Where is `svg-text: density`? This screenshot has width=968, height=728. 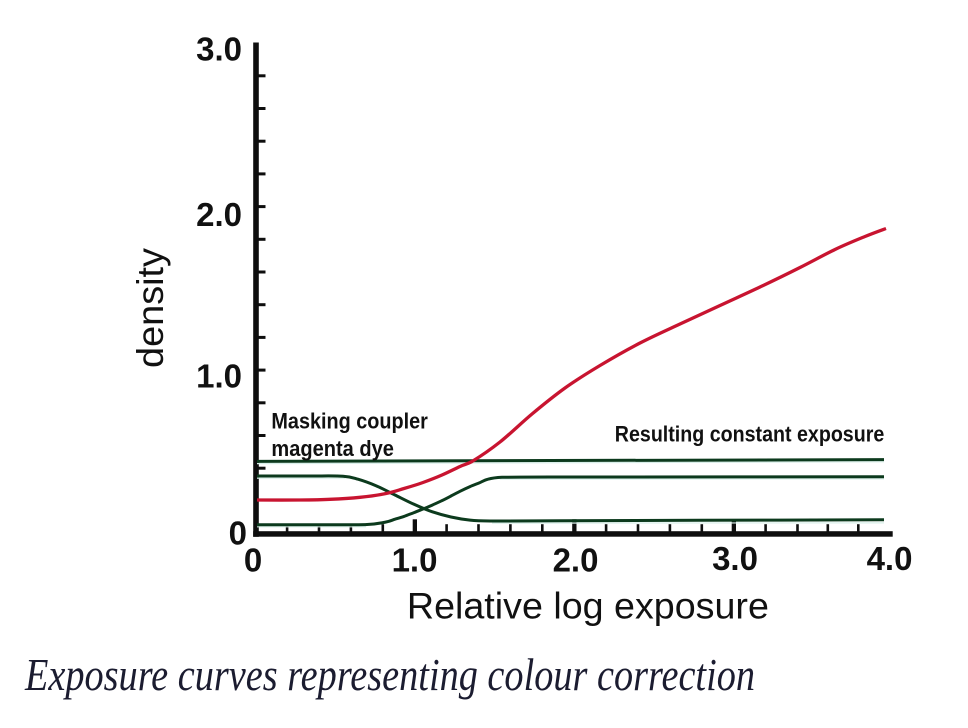
svg-text: density is located at coordinates (150, 307).